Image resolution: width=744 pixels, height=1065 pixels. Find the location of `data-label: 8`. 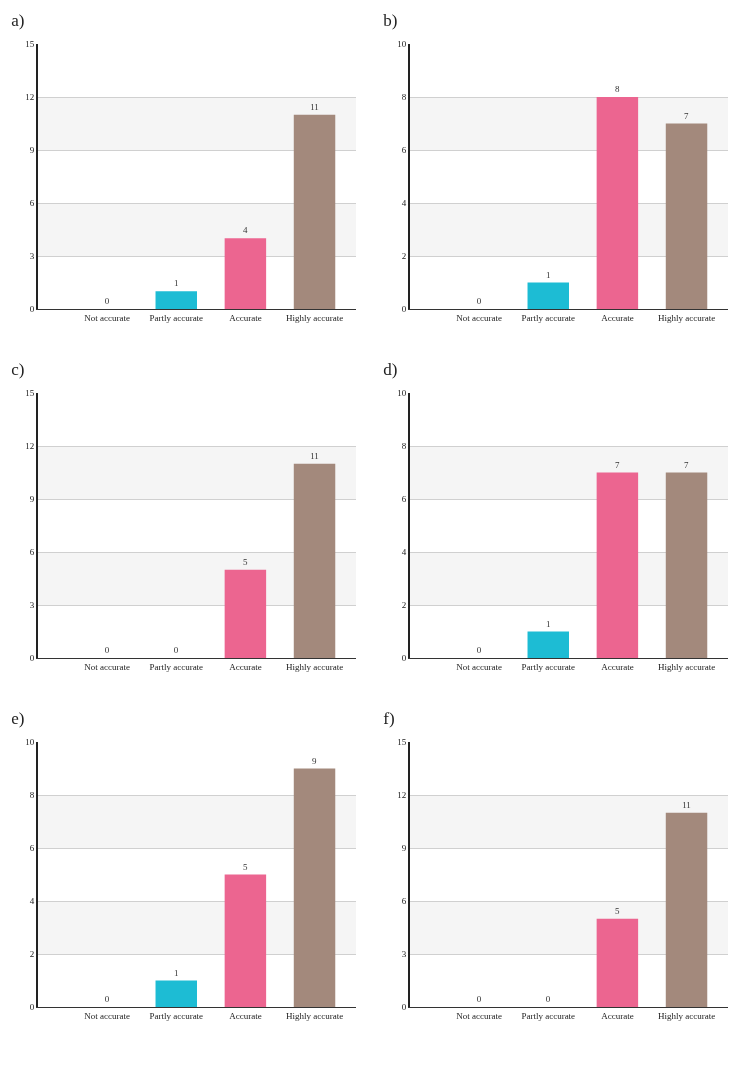

data-label: 8 is located at coordinates (617, 89).